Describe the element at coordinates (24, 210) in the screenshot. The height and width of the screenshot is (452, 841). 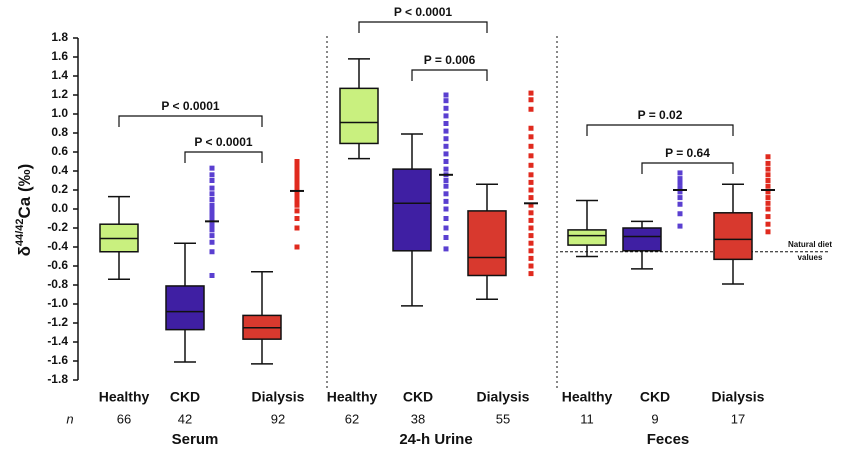
I see `y-axis-label: δ44/42Ca (‰)` at that location.